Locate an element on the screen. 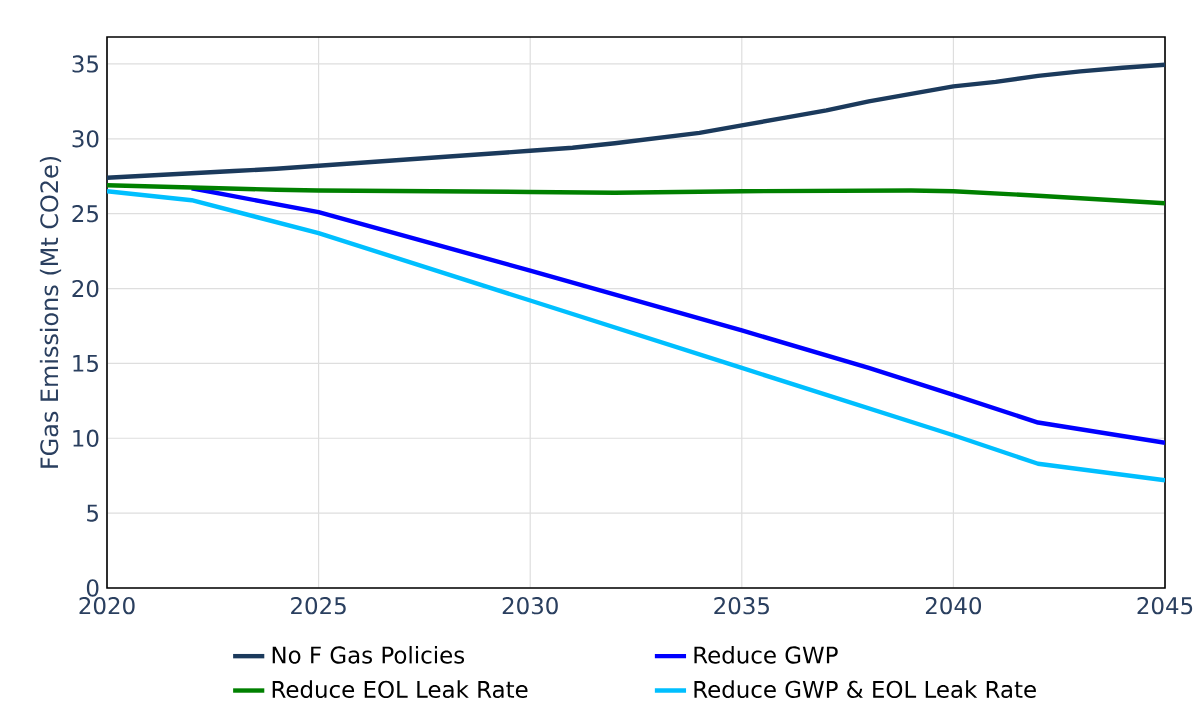  y-tick-label: 0 is located at coordinates (92, 588).